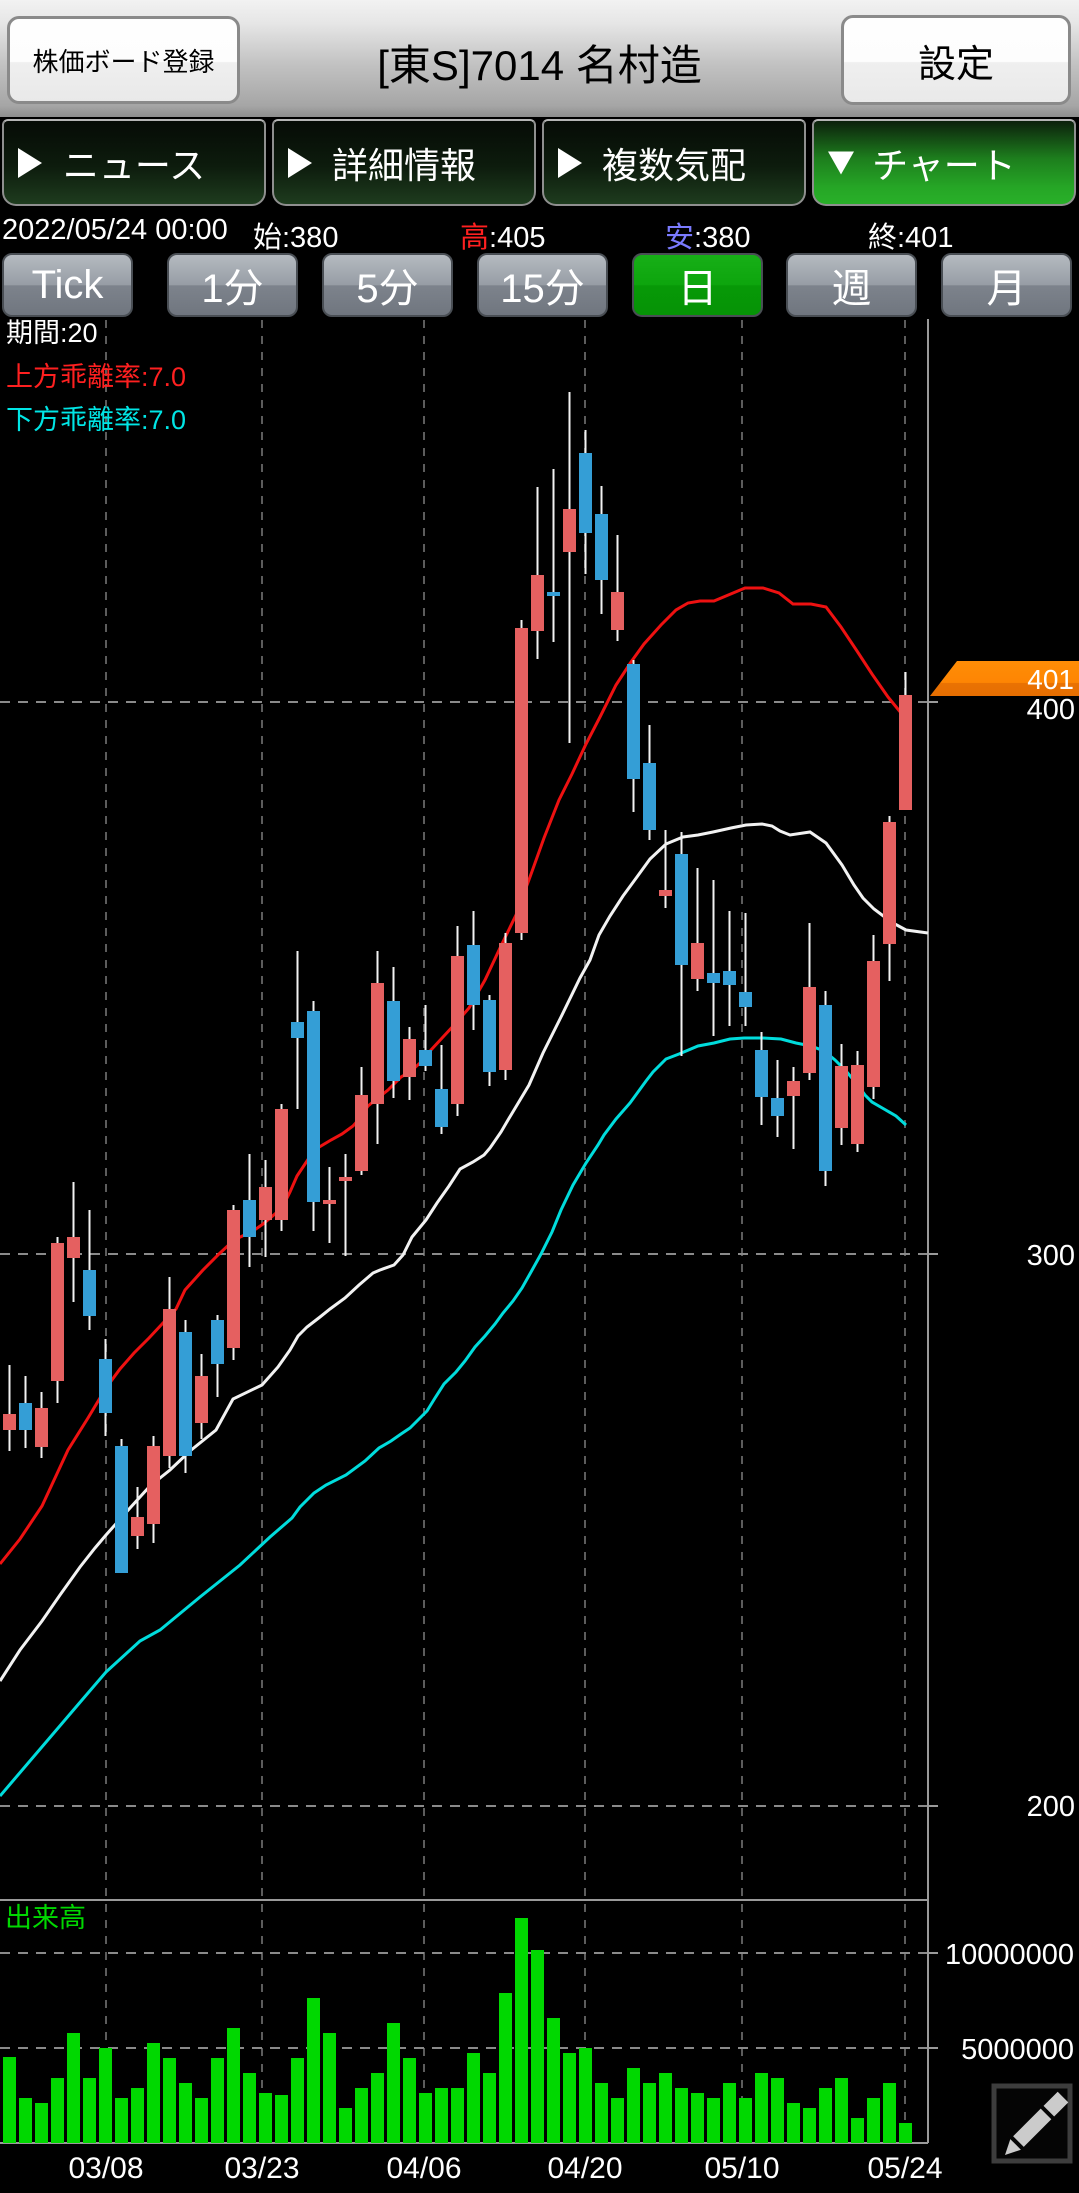  What do you see at coordinates (96, 377) in the screenshot?
I see `svg-text: 上方乖離率:7.0` at bounding box center [96, 377].